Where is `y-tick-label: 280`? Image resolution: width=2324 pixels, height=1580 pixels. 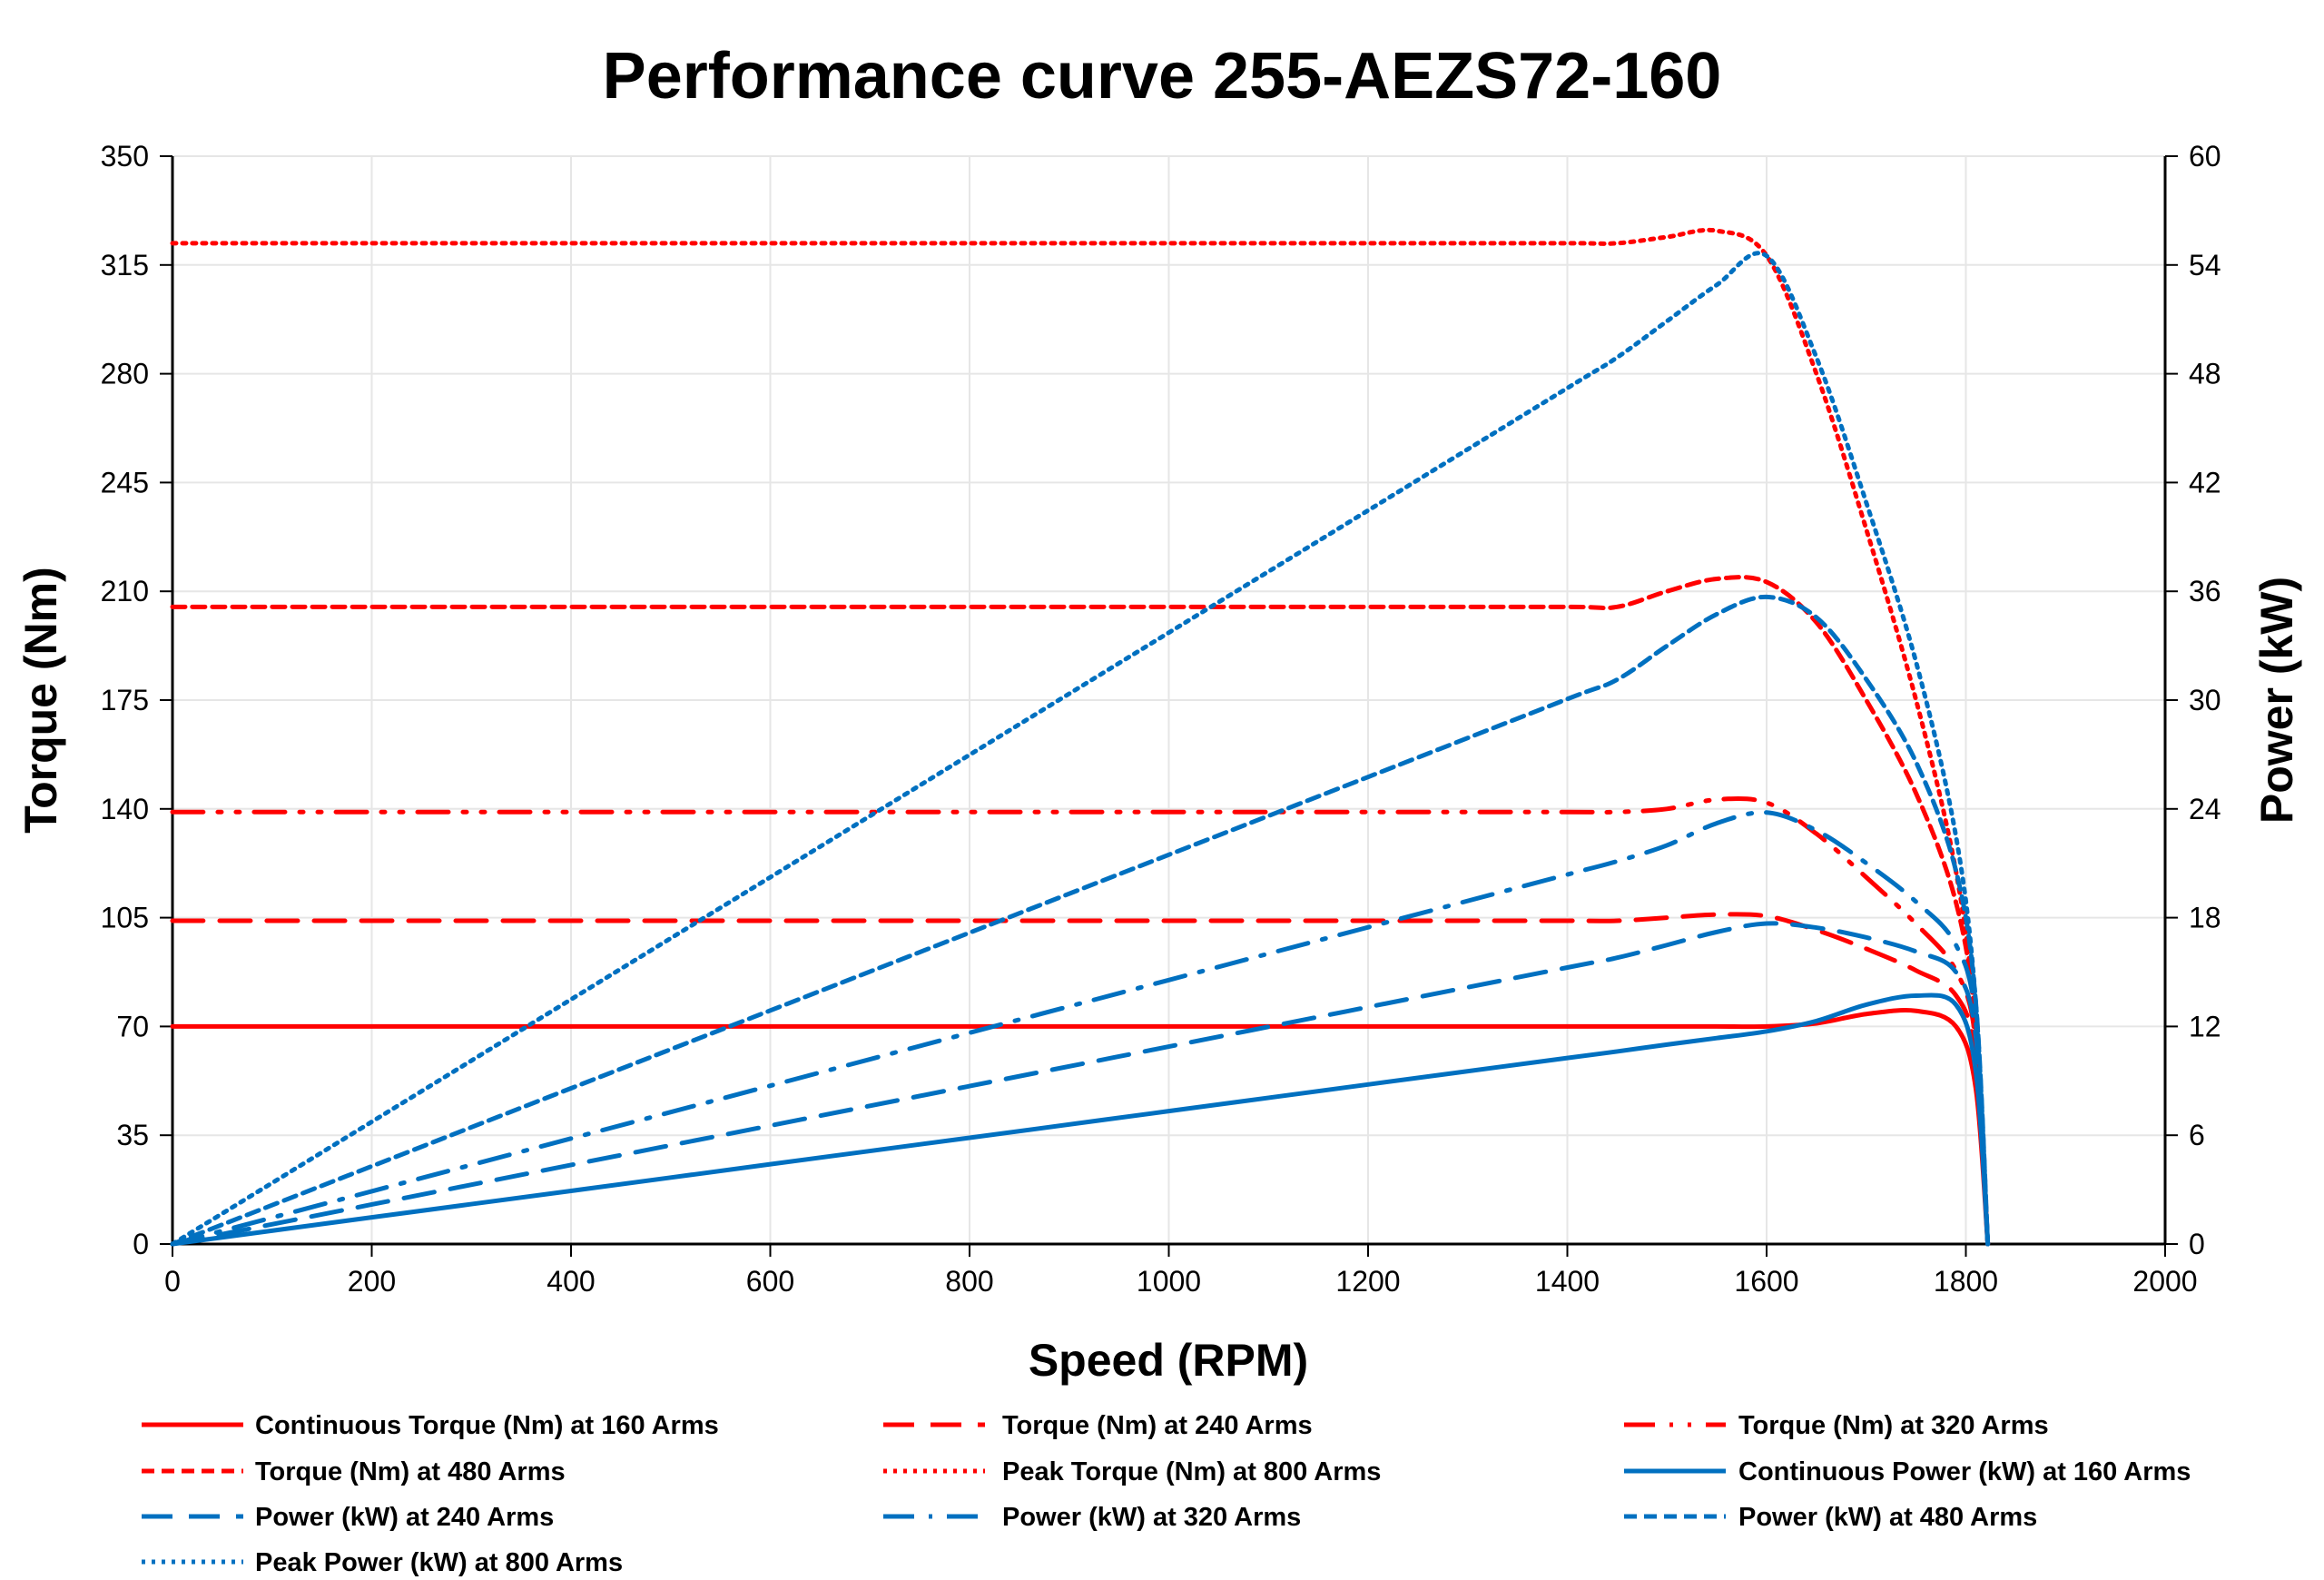 y-tick-label: 280 is located at coordinates (125, 374).